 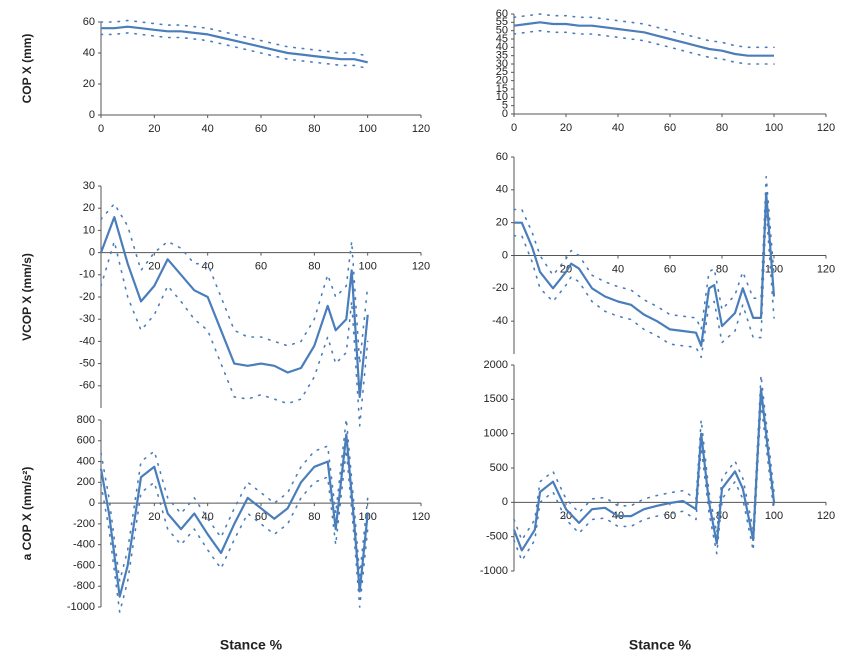 I want to click on y-tick-label: 50, so click(x=502, y=31).